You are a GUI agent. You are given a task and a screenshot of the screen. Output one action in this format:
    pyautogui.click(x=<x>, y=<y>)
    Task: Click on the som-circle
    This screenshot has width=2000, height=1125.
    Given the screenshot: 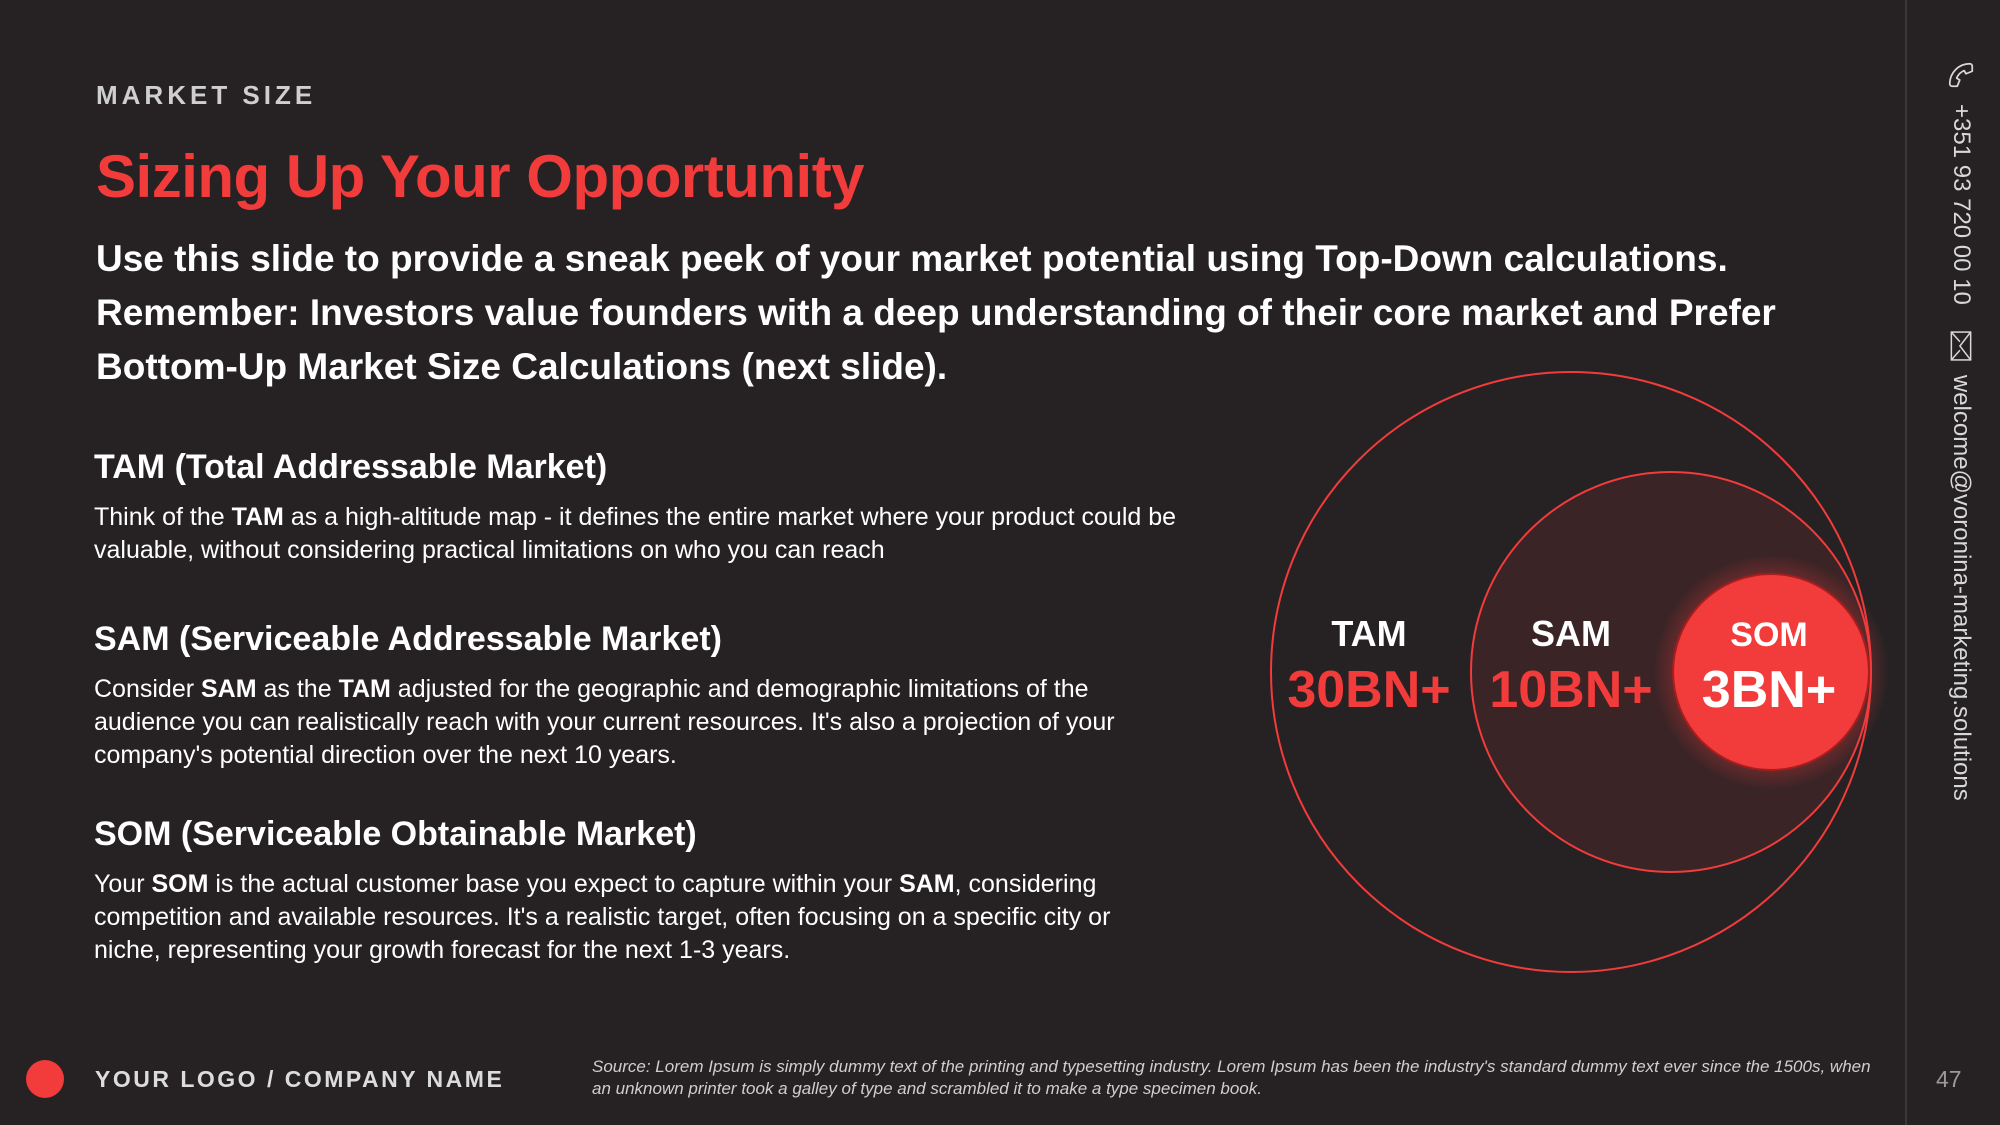 What is the action you would take?
    pyautogui.click(x=1771, y=672)
    